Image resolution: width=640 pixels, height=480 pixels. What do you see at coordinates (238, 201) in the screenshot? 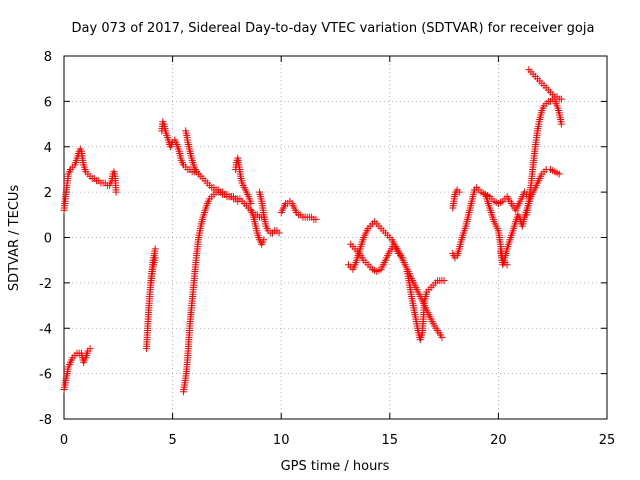
I see `data-point-s7` at bounding box center [238, 201].